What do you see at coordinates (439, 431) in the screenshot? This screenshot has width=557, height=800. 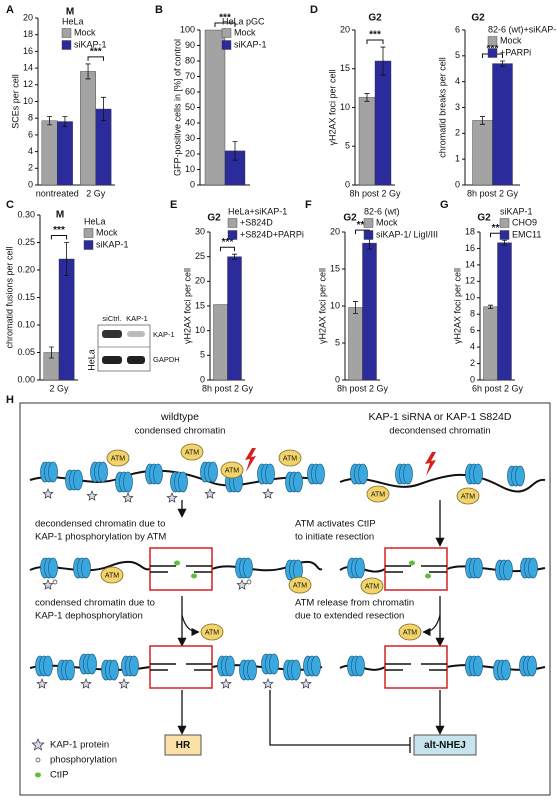 I see `column-subtitle: decondensed chromatin` at bounding box center [439, 431].